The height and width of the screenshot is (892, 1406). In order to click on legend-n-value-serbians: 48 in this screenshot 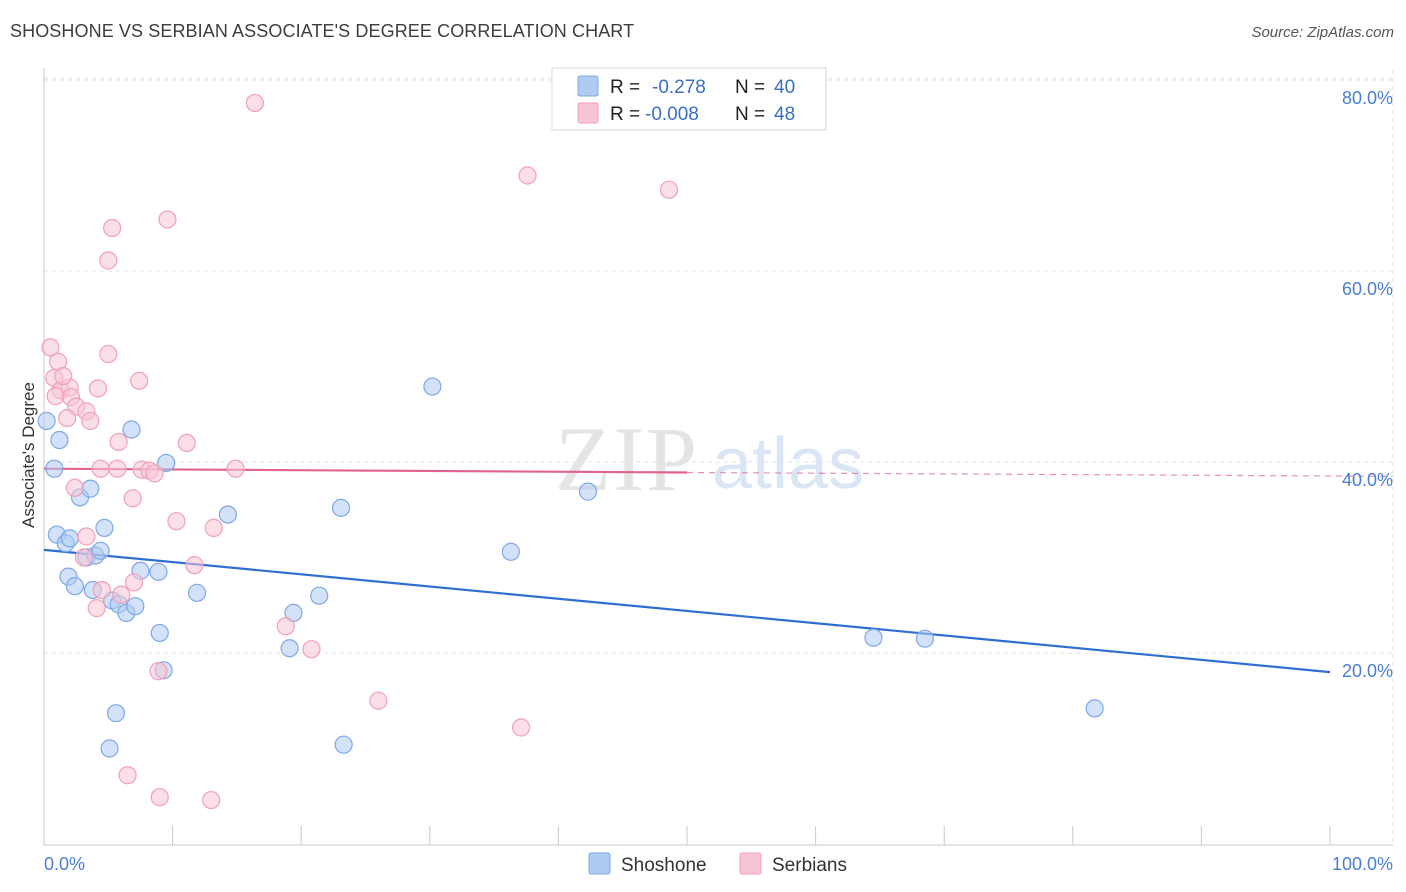, I will do `click(784, 114)`.